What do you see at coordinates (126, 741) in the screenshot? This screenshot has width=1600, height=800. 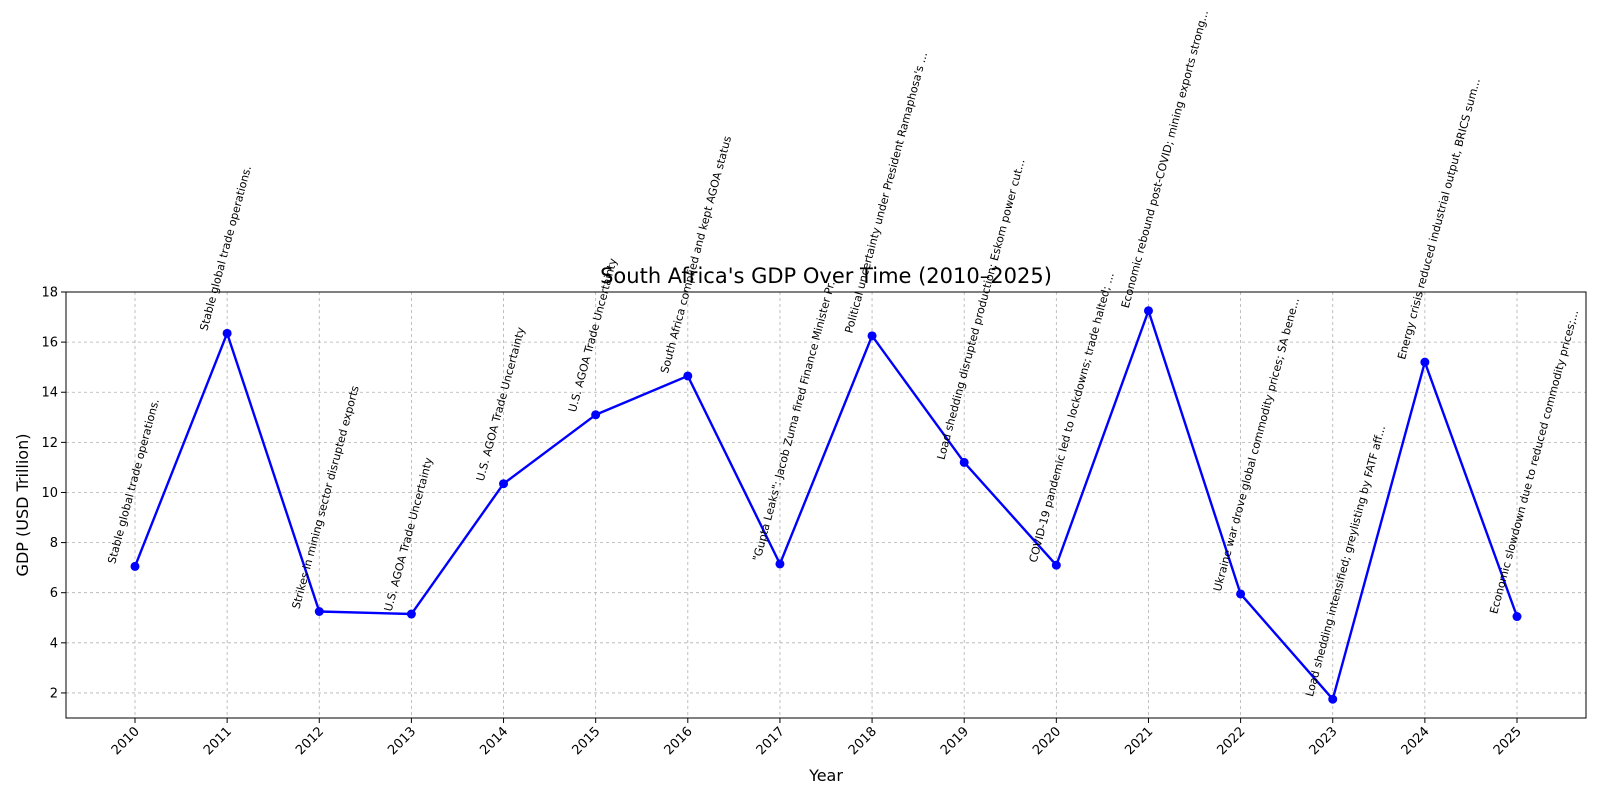 I see `x-tick-label: 2010` at bounding box center [126, 741].